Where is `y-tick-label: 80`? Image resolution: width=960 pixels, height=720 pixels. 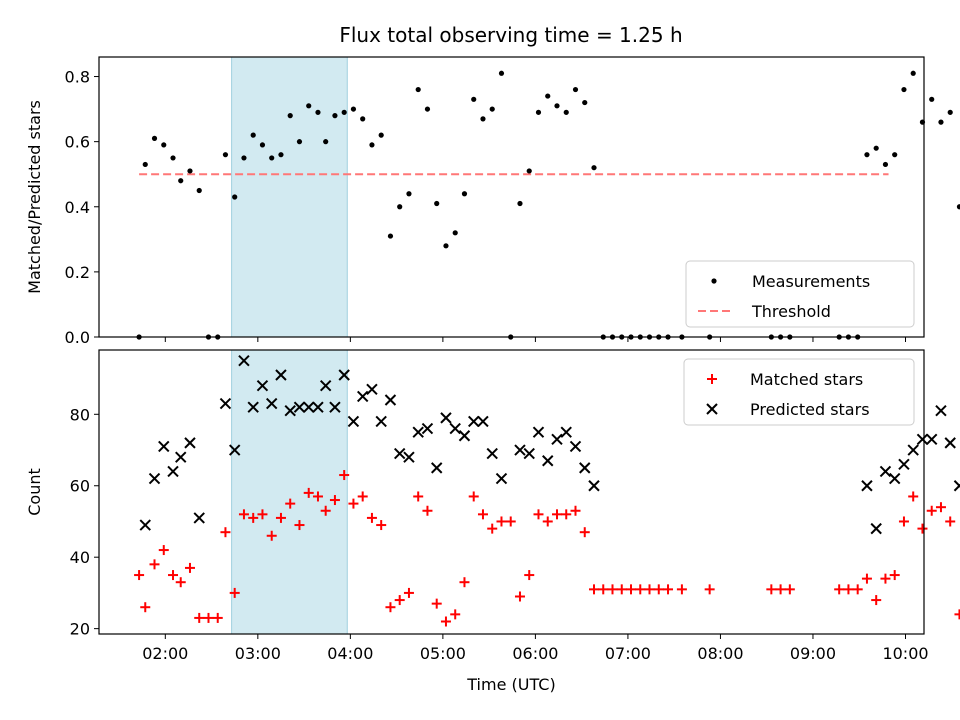 y-tick-label: 80 is located at coordinates (80, 414).